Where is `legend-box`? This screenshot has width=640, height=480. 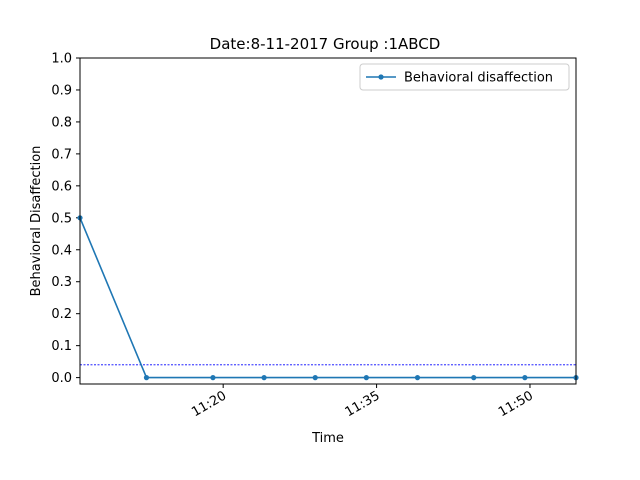
legend-box is located at coordinates (464, 77).